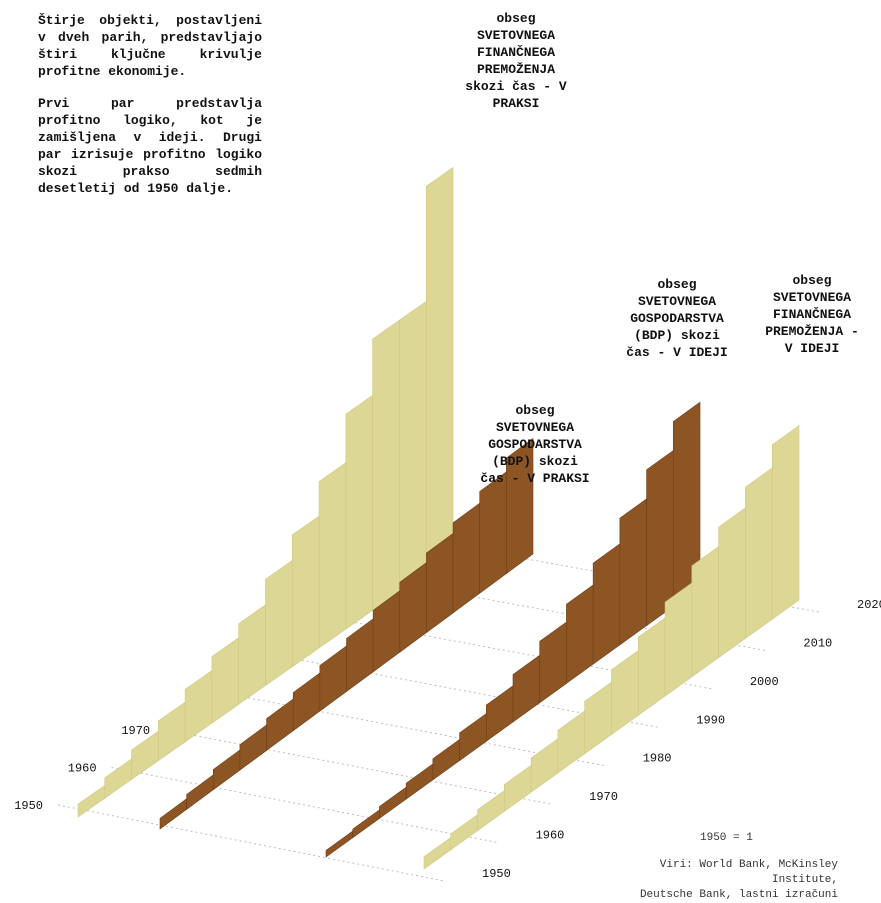  I want to click on bar-s2-1975, so click(306, 702).